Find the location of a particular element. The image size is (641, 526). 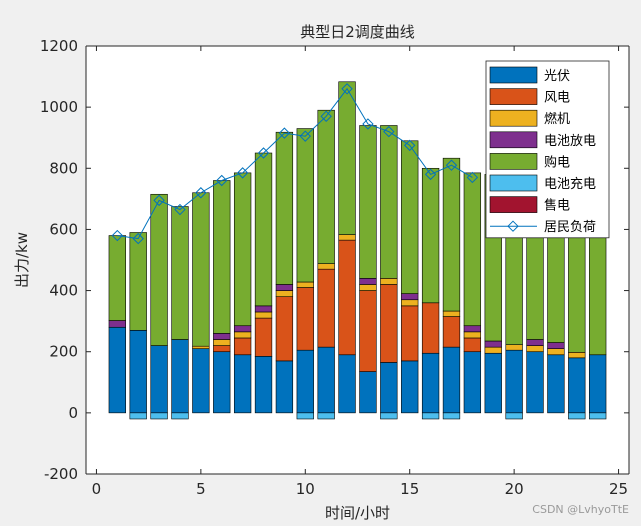

bar-segment-s4-x7 is located at coordinates (242, 249).